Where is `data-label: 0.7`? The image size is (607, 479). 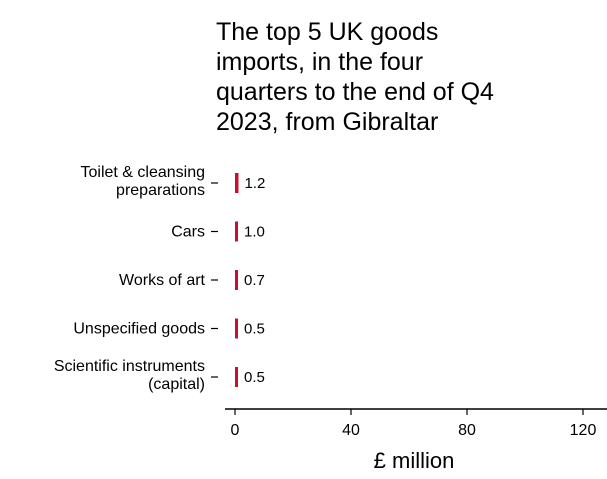 data-label: 0.7 is located at coordinates (254, 280).